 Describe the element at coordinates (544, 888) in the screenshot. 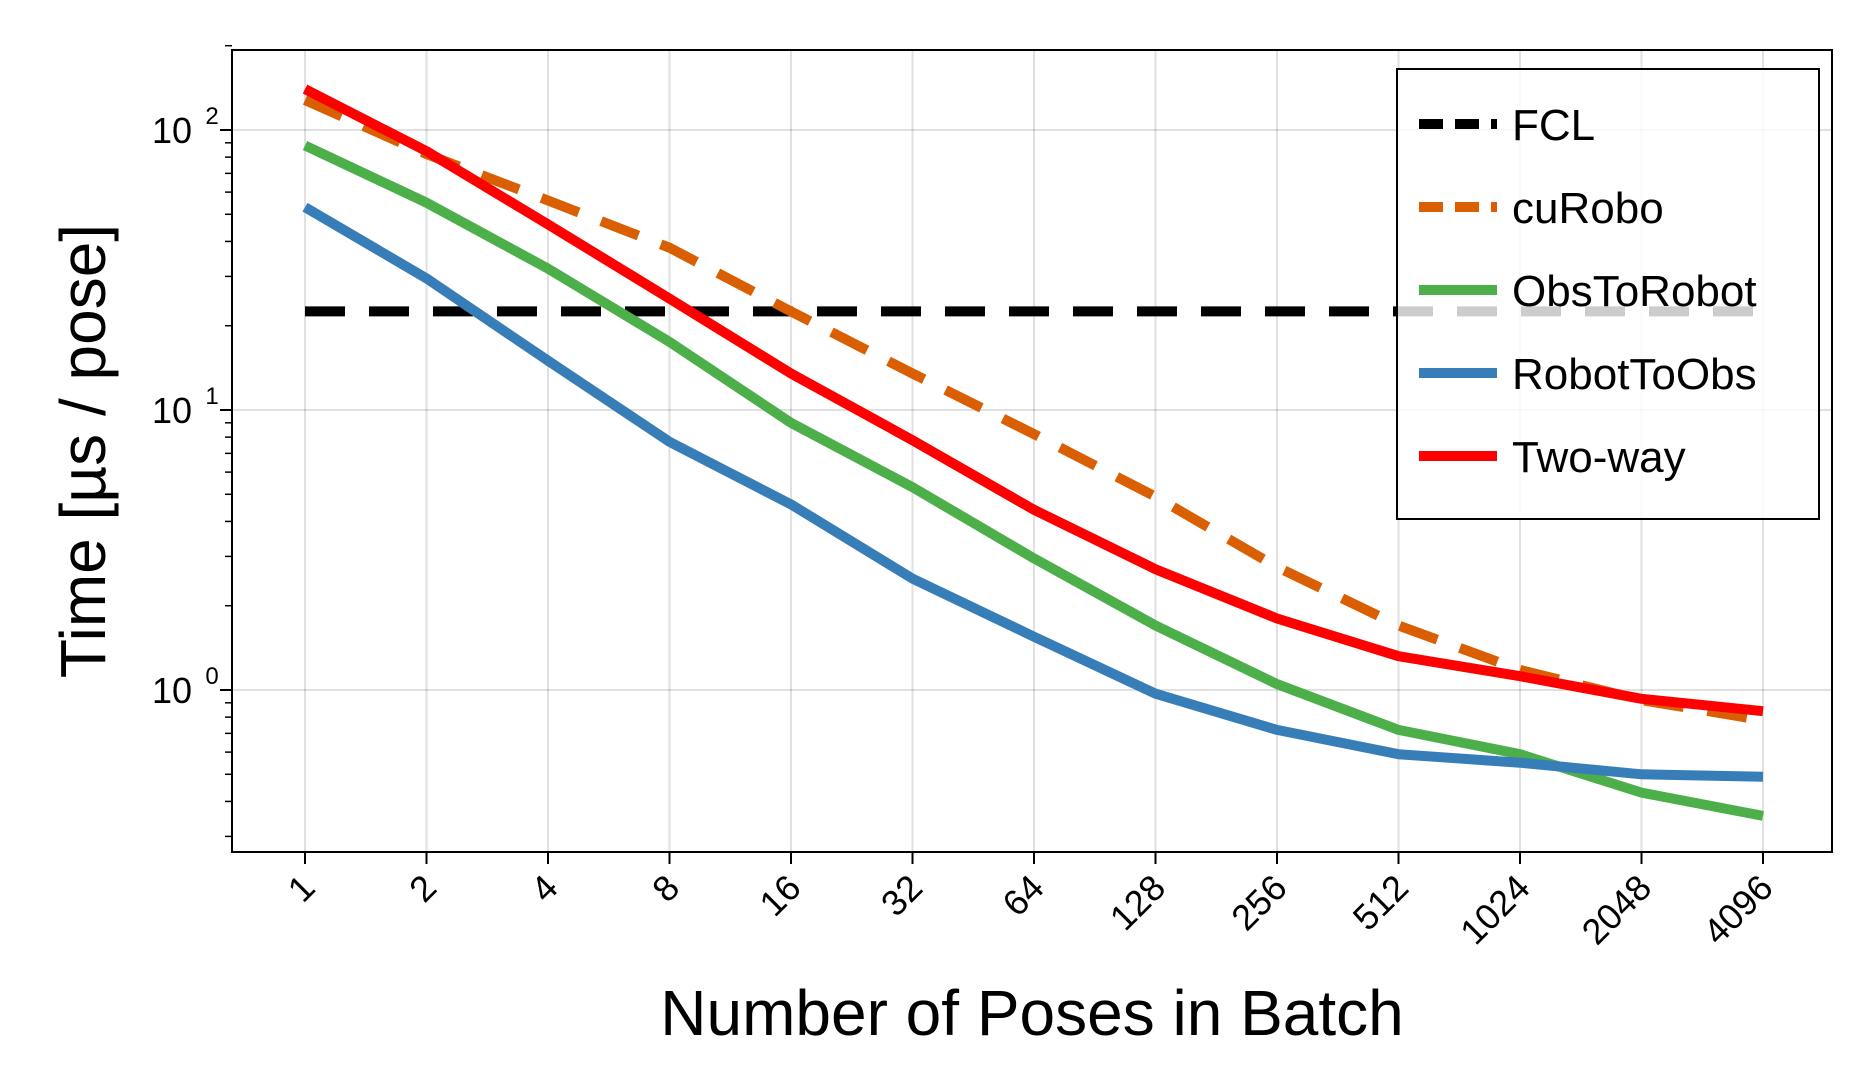

I see `x-tick-label: 4` at that location.